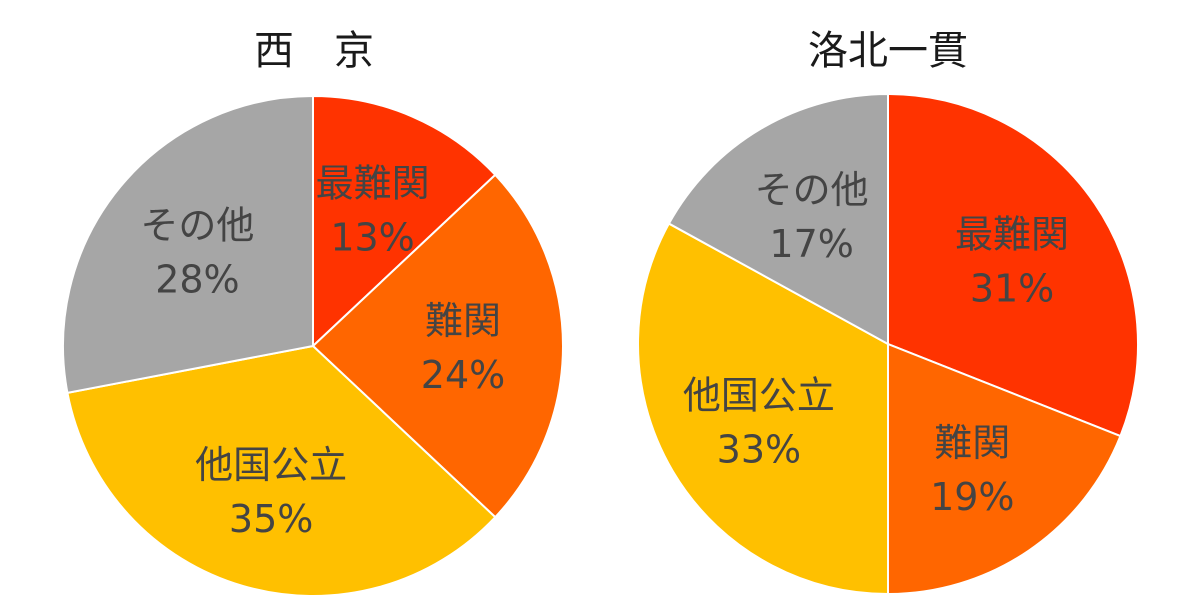 The height and width of the screenshot is (616, 1200). I want to click on pie-value-left-0: 13%, so click(372, 237).